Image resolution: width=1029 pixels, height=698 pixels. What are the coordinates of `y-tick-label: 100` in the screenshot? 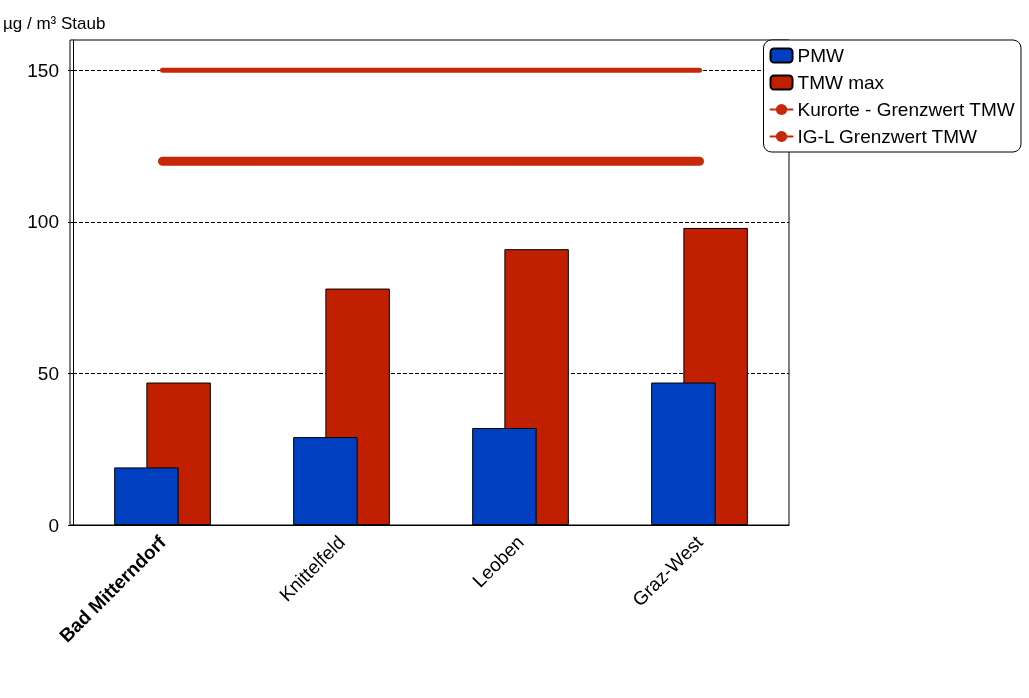 It's located at (43, 222).